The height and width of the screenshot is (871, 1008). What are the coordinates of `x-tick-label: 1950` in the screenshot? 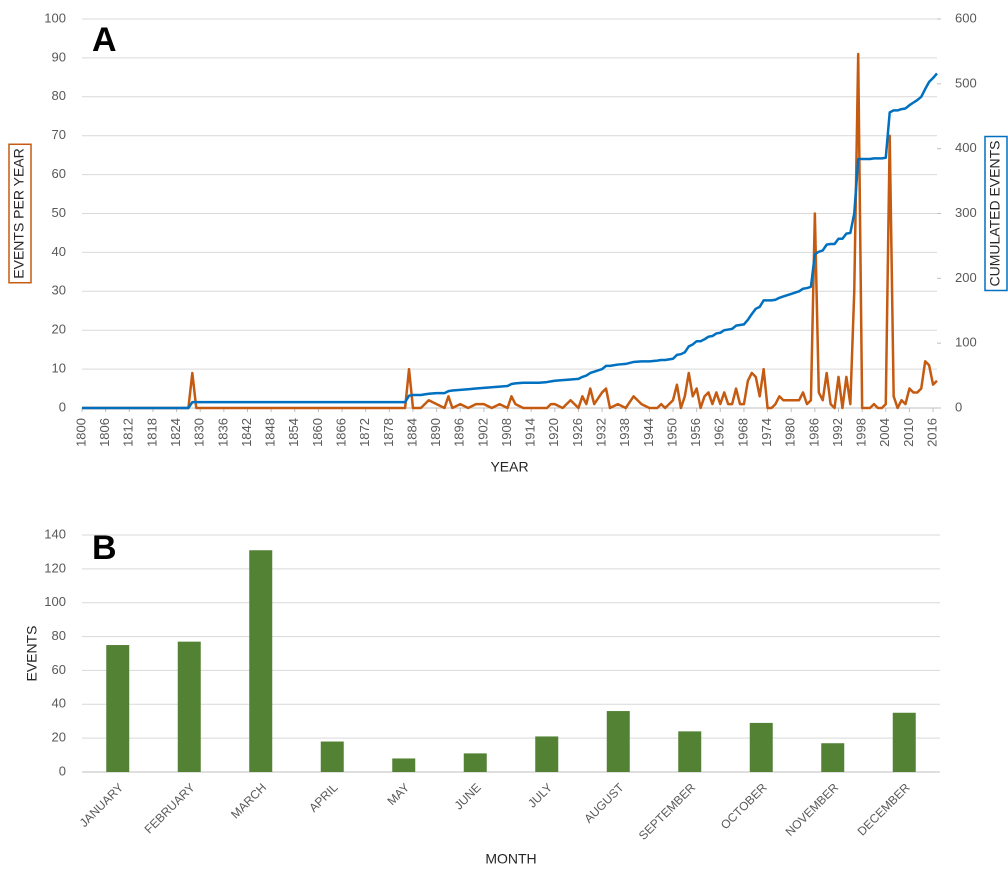 It's located at (671, 432).